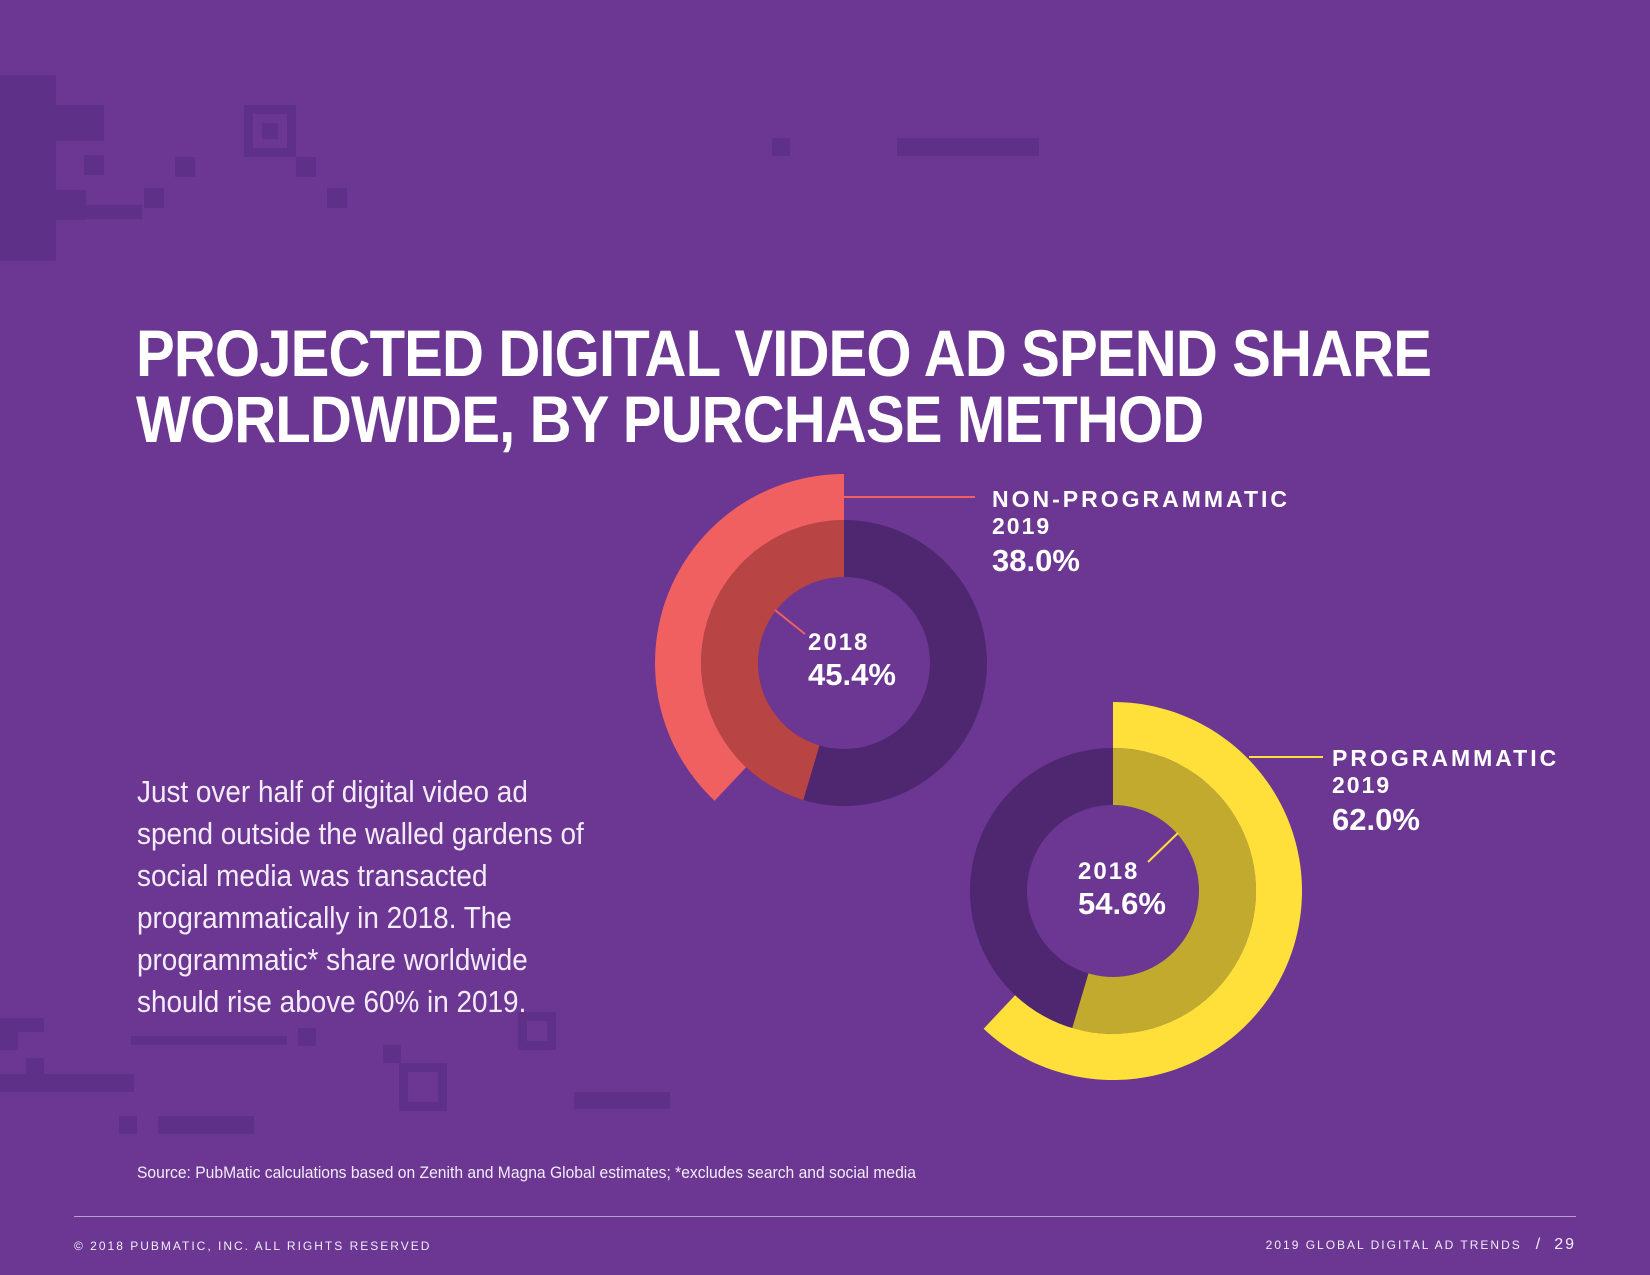 This screenshot has width=1650, height=1275. Describe the element at coordinates (1361, 785) in the screenshot. I see `programmatic-callout-year: 2019` at that location.